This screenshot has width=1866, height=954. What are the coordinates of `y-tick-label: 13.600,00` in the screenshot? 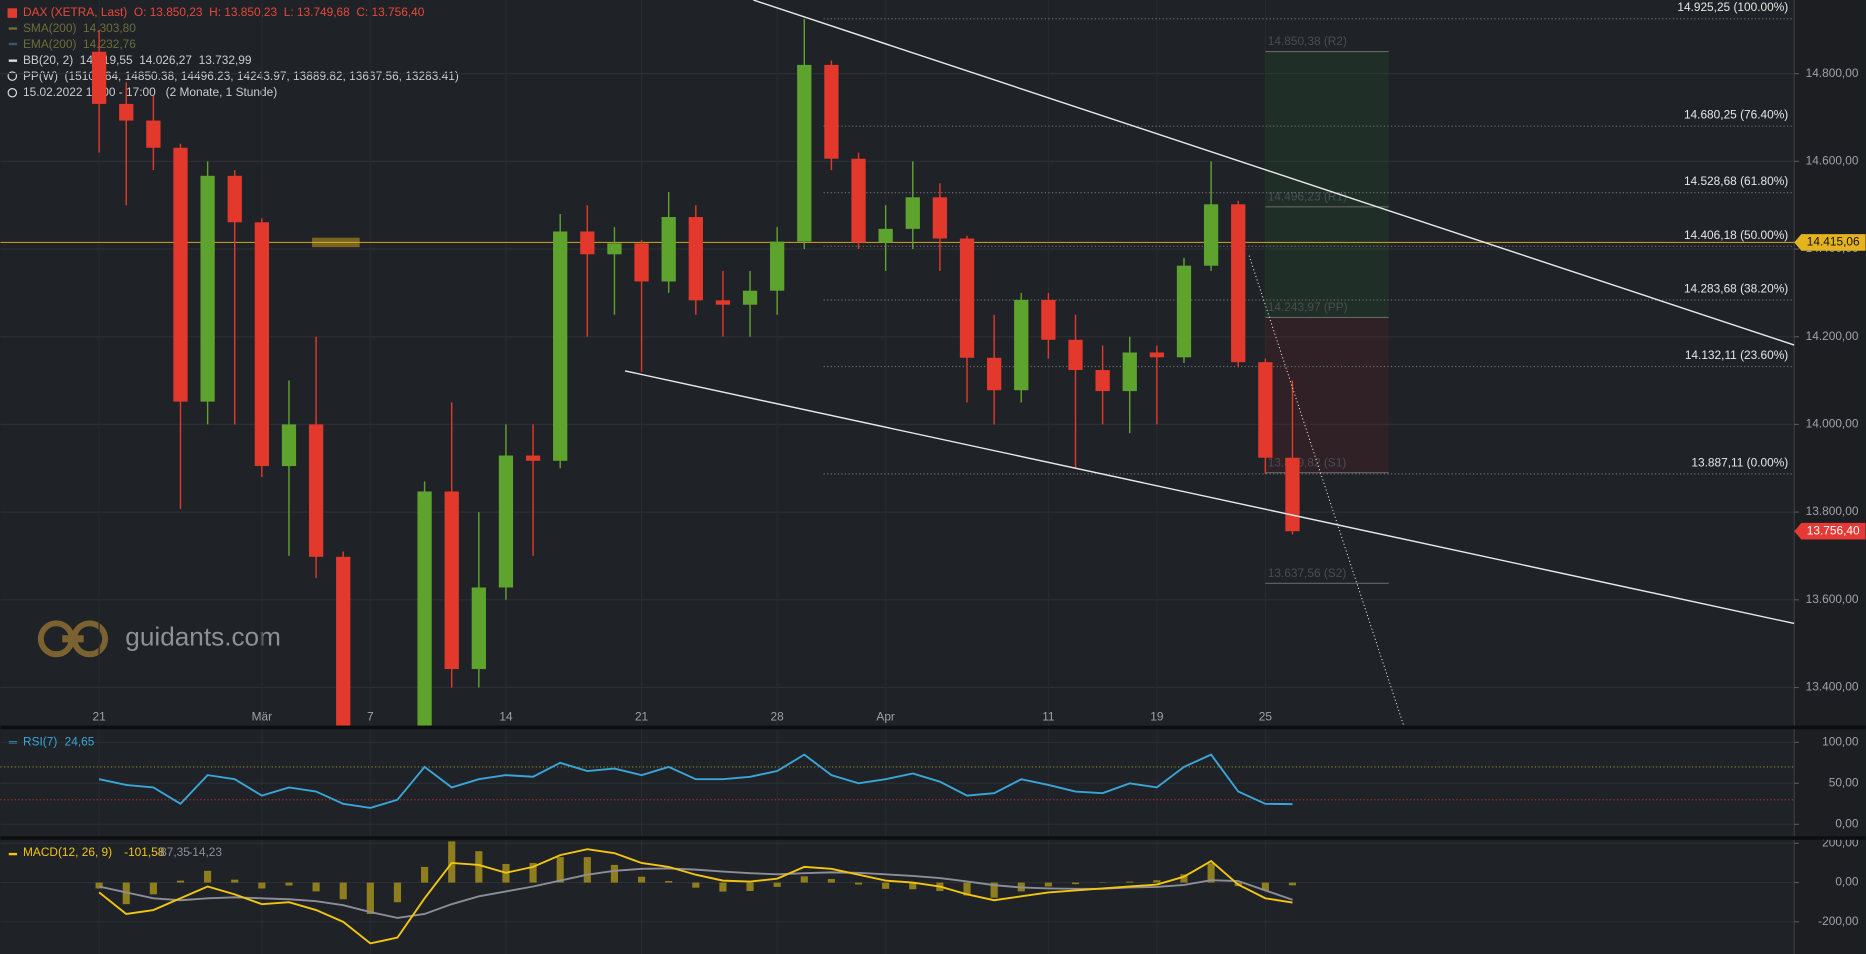 It's located at (1832, 599).